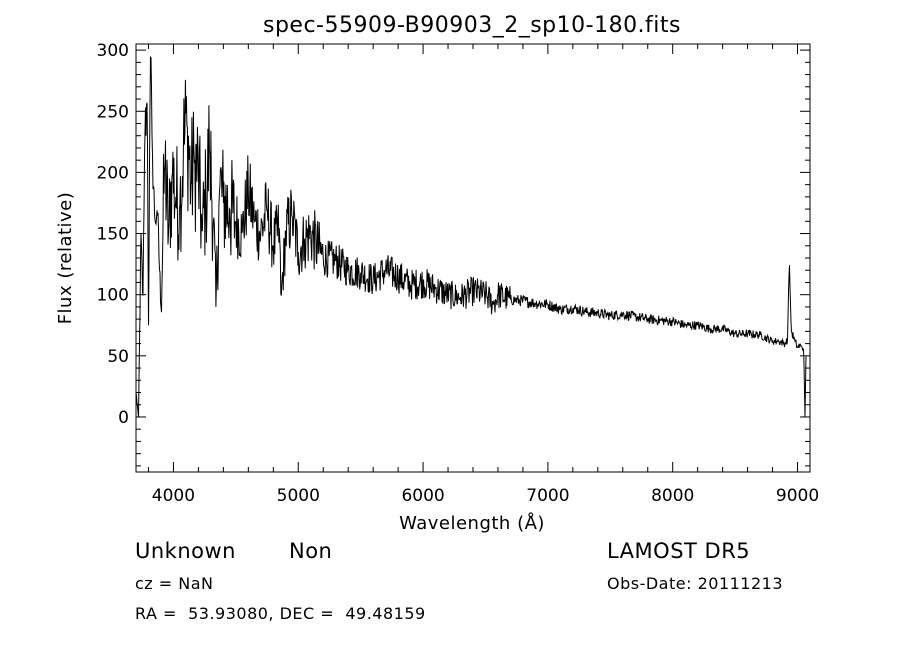  I want to click on y-tick-label: 50, so click(118, 357).